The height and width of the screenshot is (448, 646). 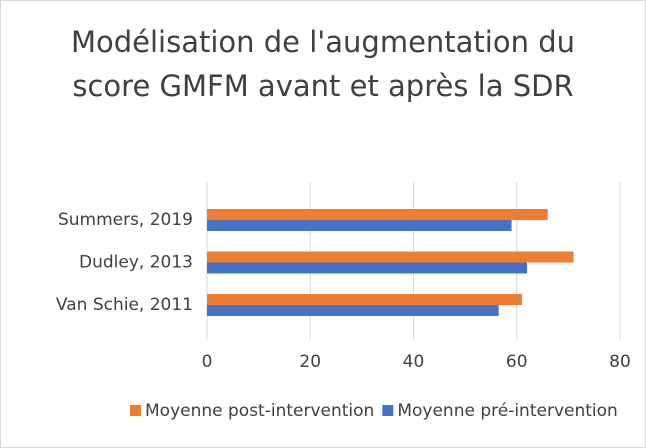 I want to click on legend-label: Moyenne post-intervention, so click(x=259, y=411).